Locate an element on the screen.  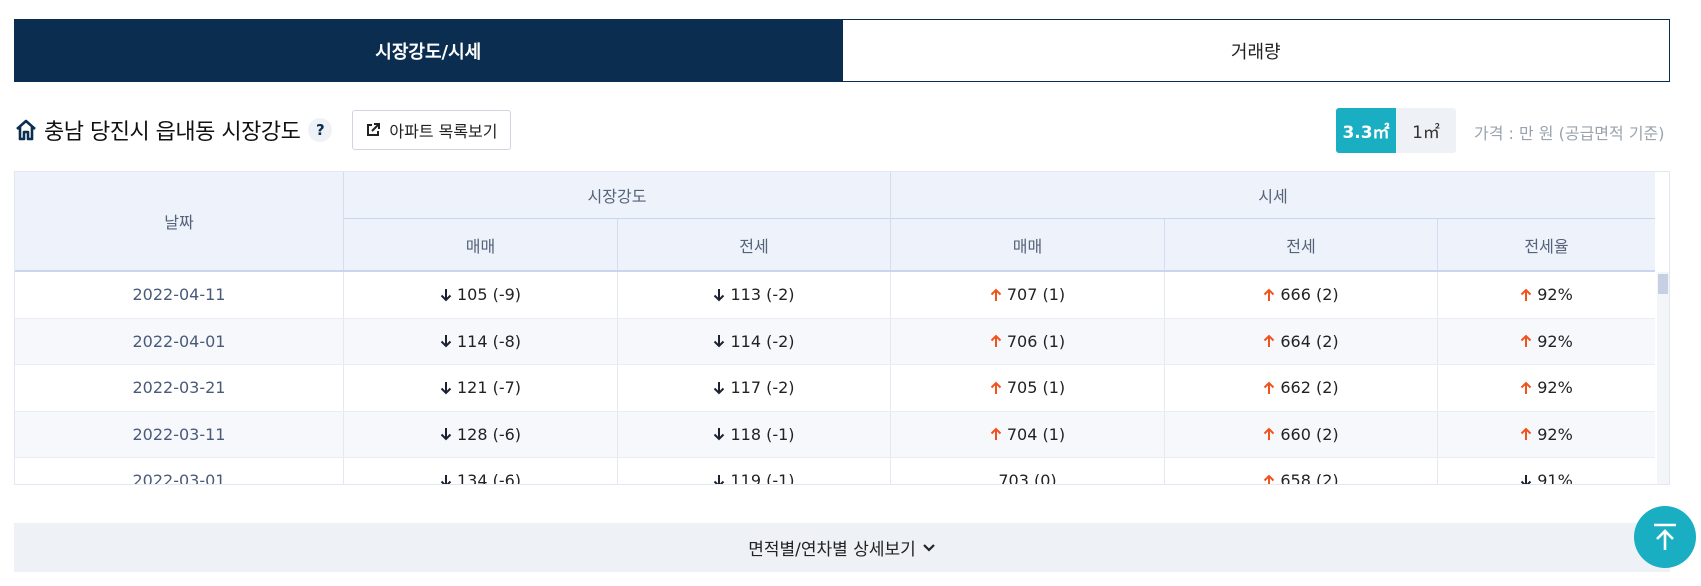
cell-jeonse-ratio: 91% is located at coordinates (1546, 471).